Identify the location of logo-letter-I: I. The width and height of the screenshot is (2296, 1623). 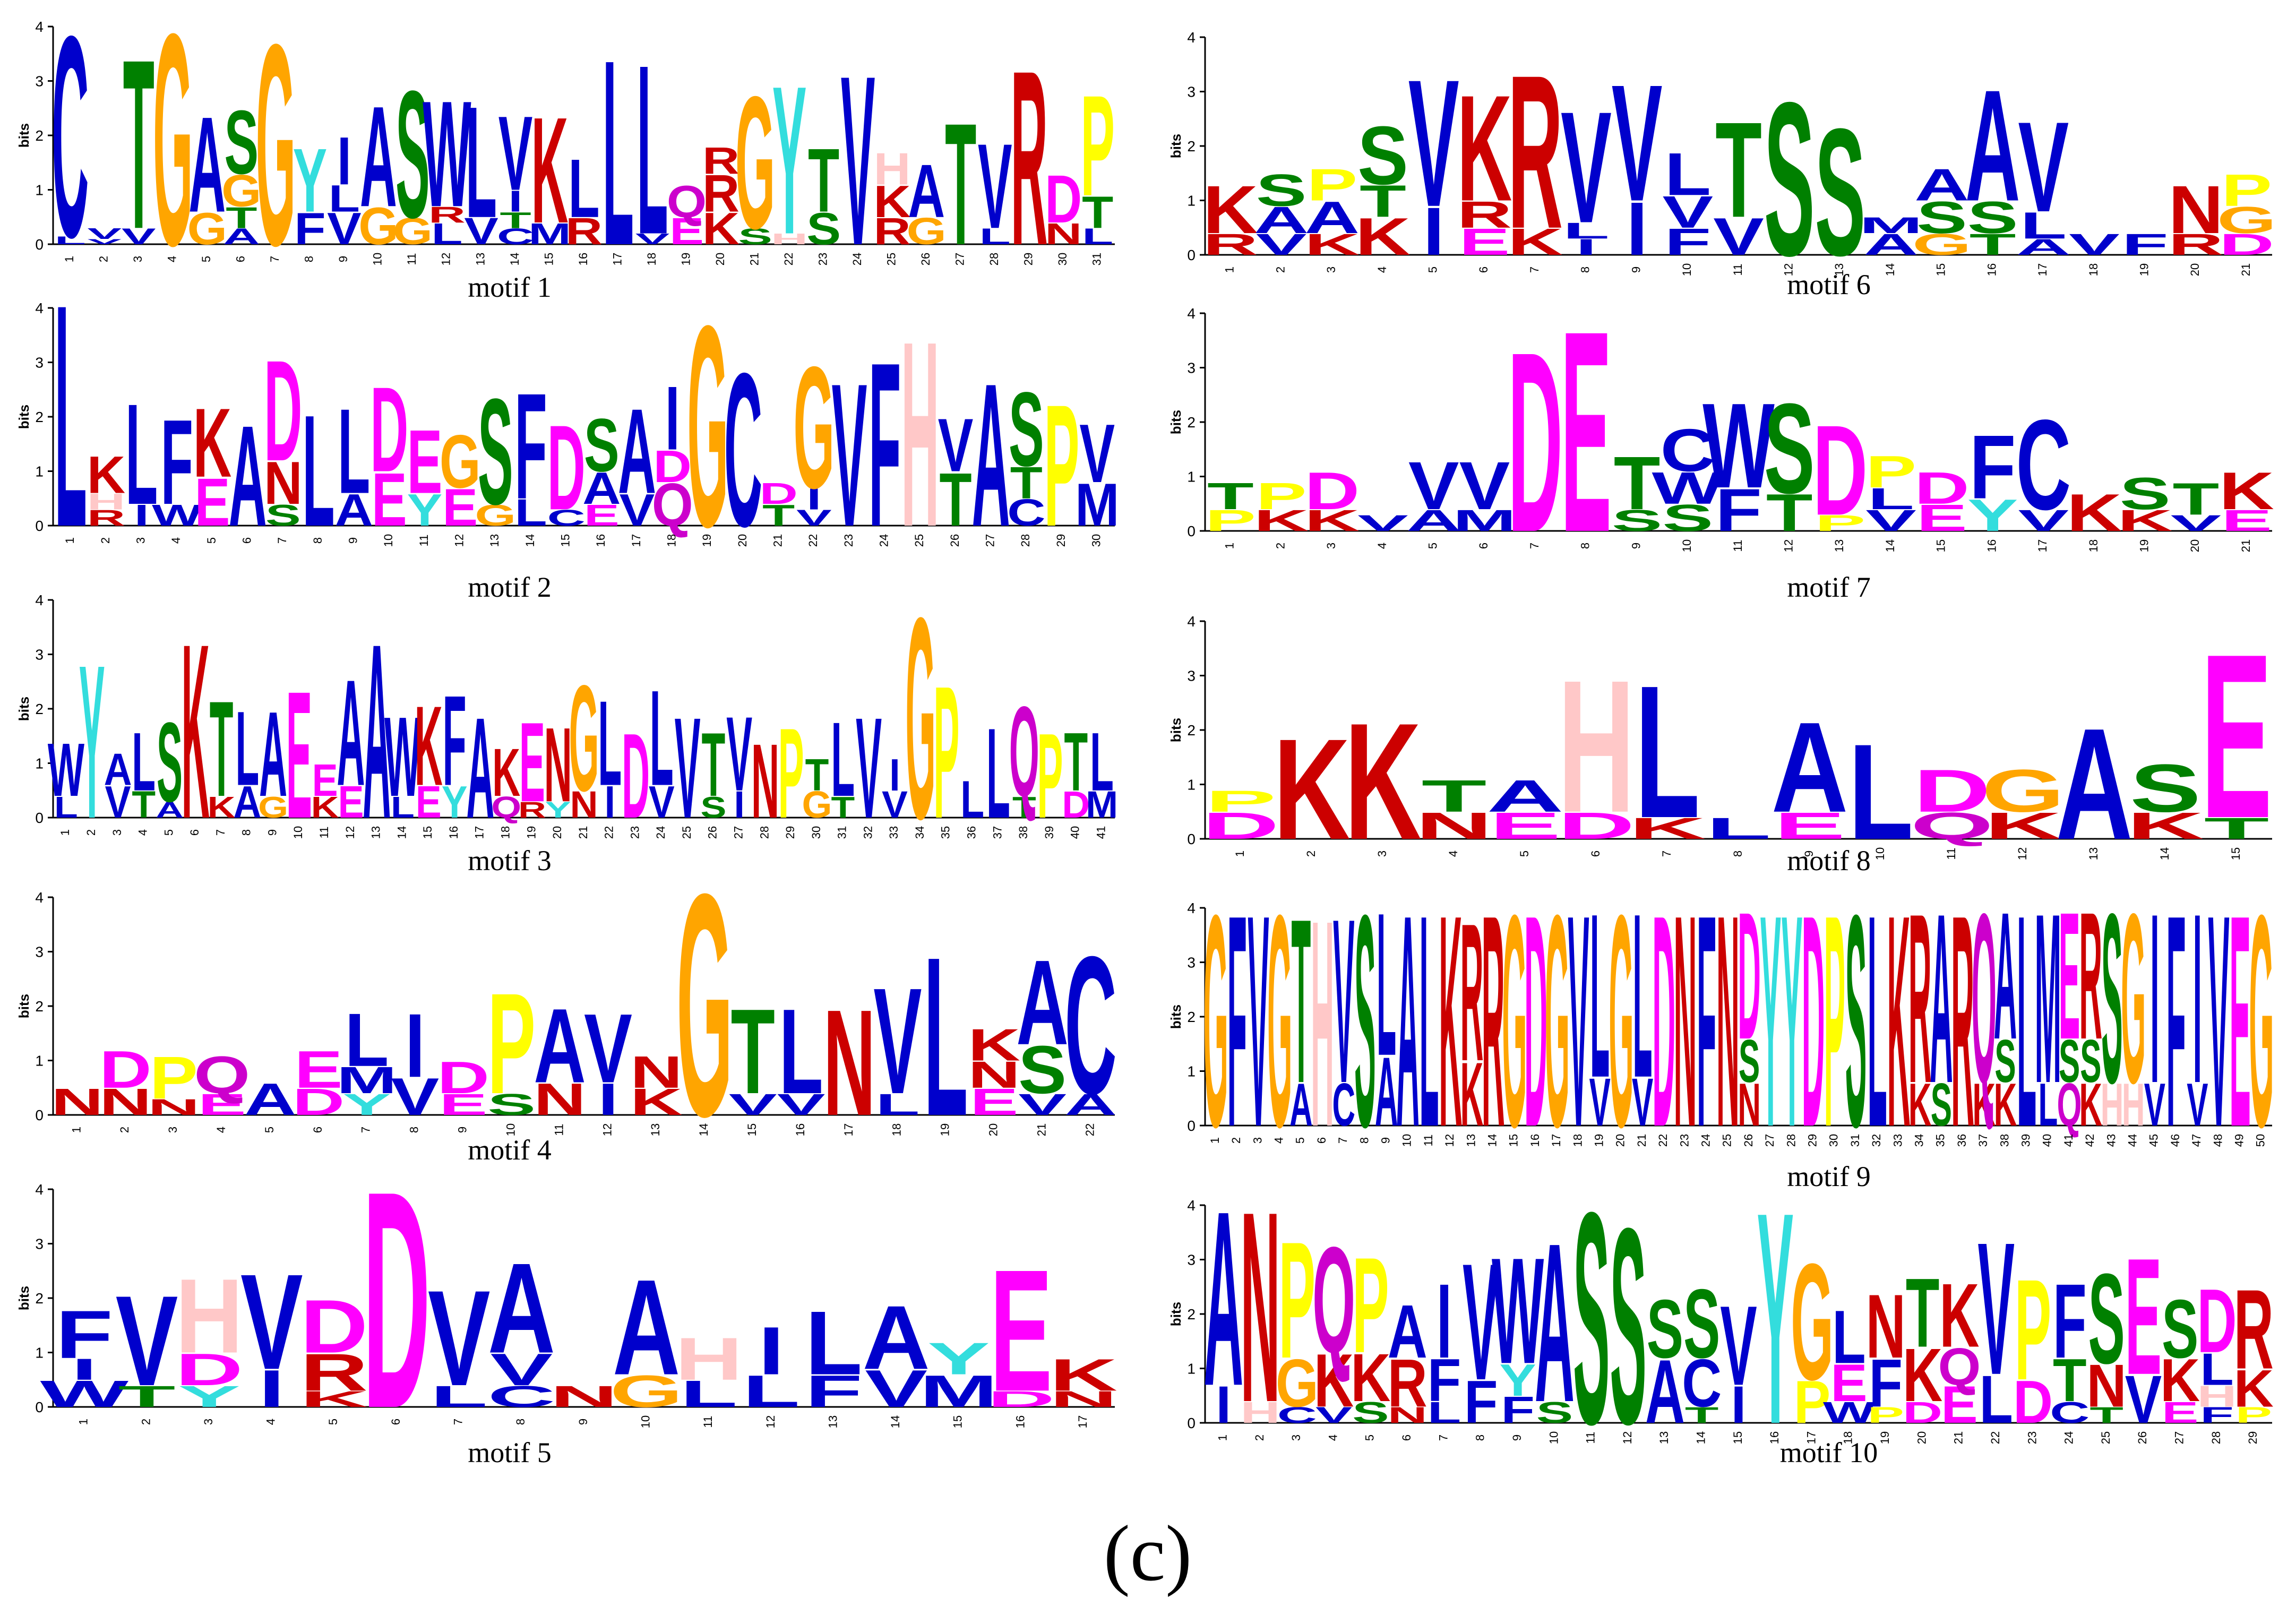
(2197, 1015).